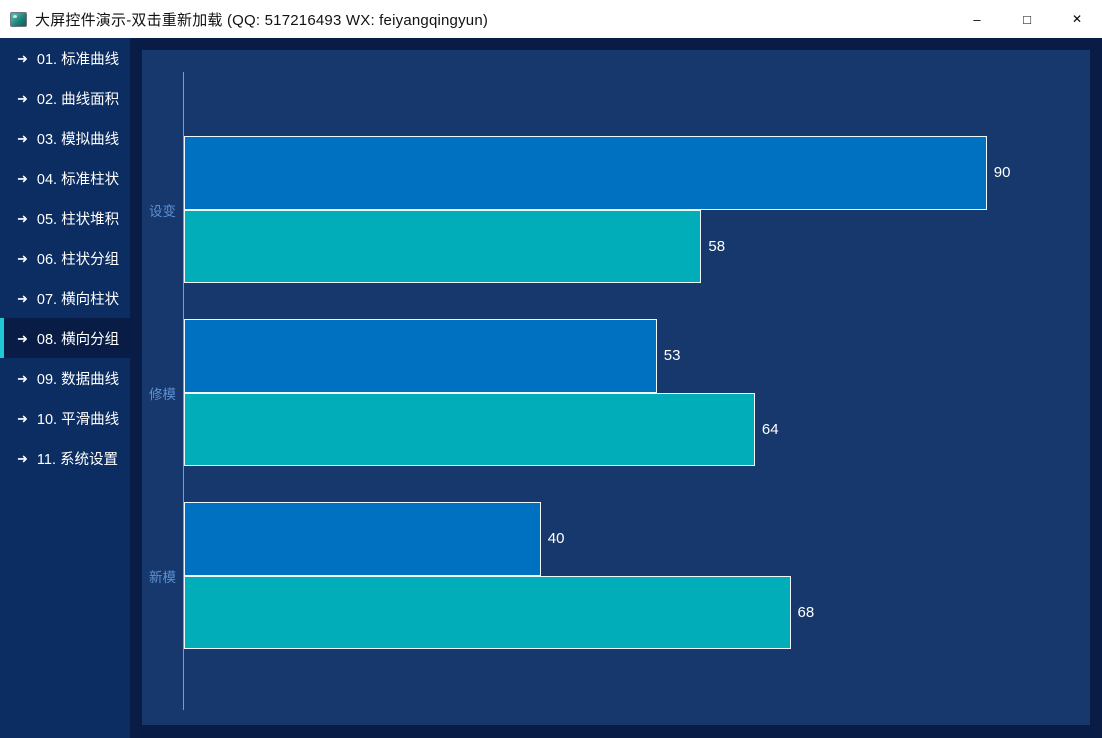 Image resolution: width=1102 pixels, height=738 pixels. I want to click on sidebar-item-label: 11. 系统设置, so click(77, 459).